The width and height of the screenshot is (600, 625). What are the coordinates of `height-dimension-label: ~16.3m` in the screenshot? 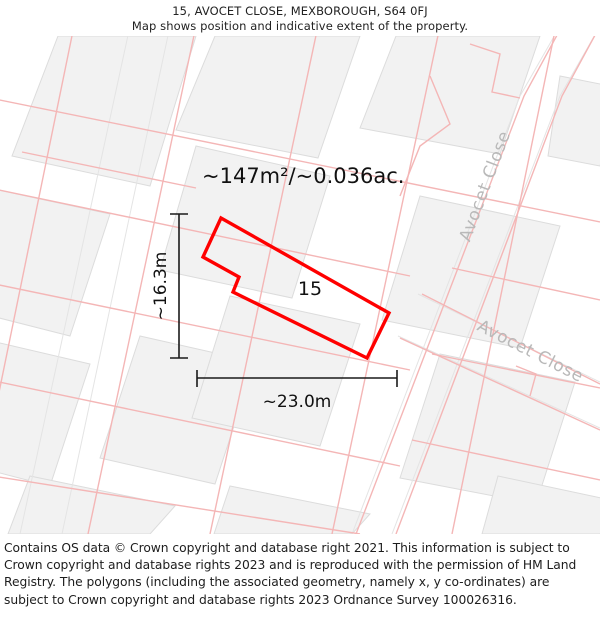 It's located at (161, 286).